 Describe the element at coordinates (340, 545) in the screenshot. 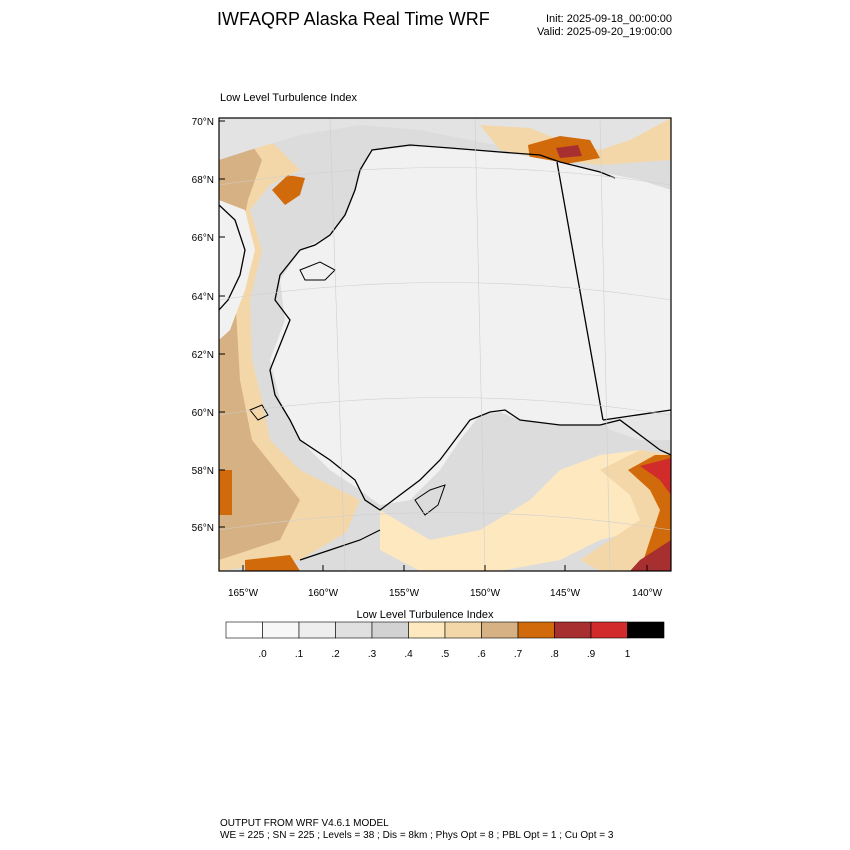

I see `alaska-peninsula` at that location.